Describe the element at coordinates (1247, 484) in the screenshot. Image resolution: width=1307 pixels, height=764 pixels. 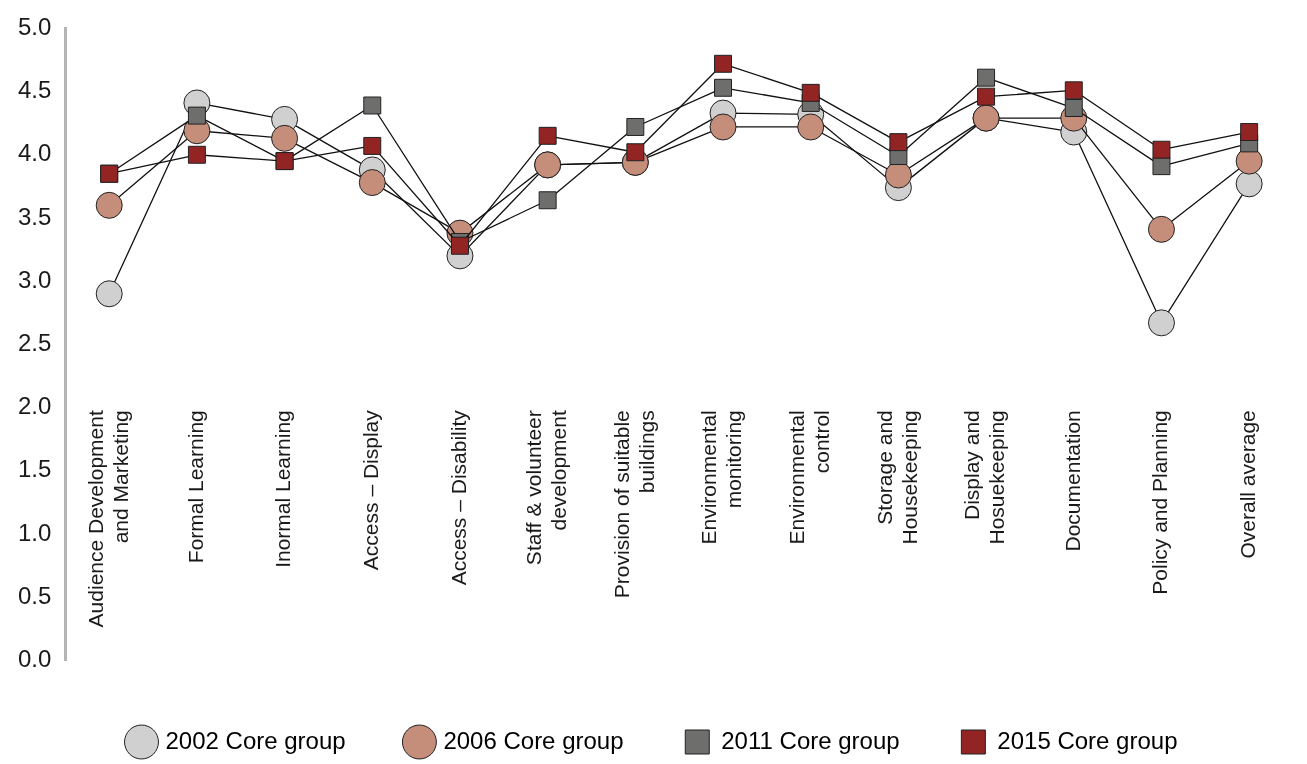
I see `x-tick-label: Overall average` at that location.